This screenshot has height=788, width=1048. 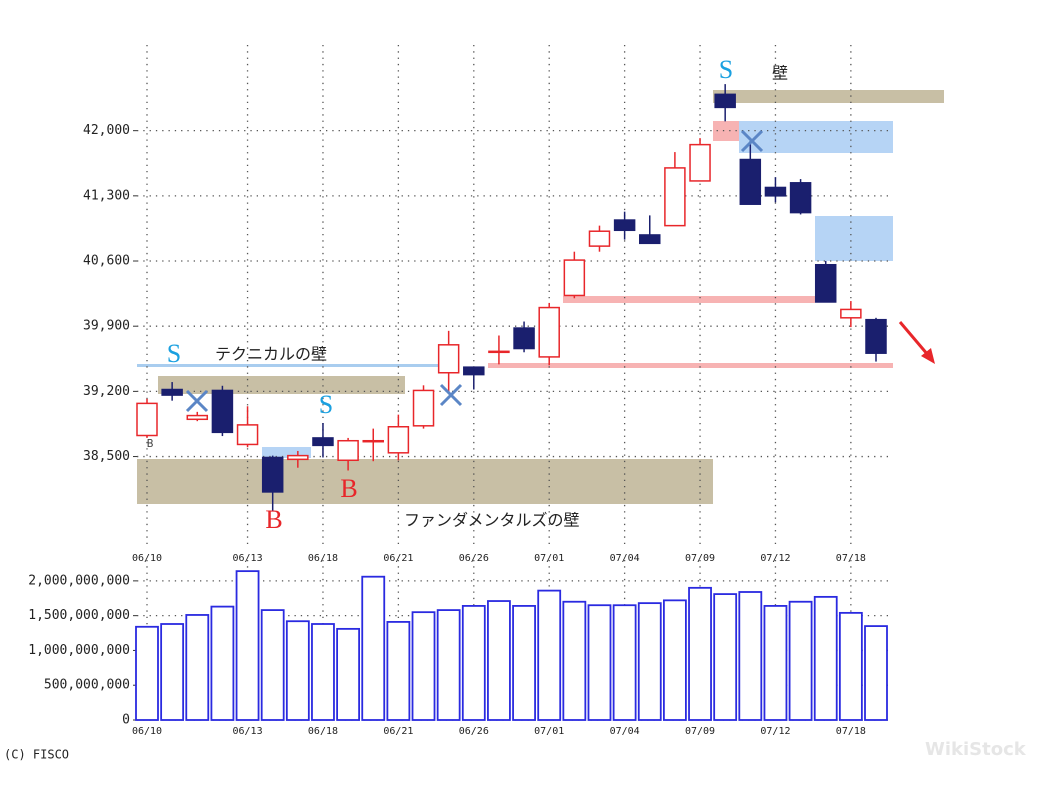 What do you see at coordinates (106, 391) in the screenshot?
I see `y-tick-label: 39,200` at bounding box center [106, 391].